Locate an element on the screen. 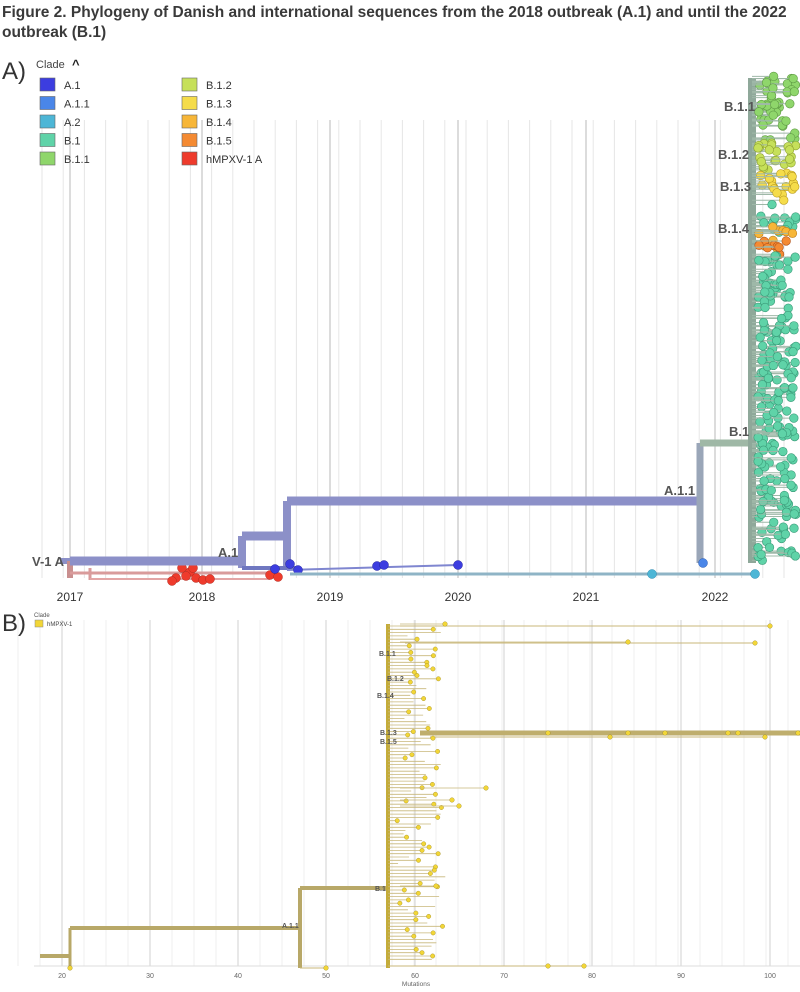 The width and height of the screenshot is (800, 992). clade-label: B.1.3 is located at coordinates (388, 733).